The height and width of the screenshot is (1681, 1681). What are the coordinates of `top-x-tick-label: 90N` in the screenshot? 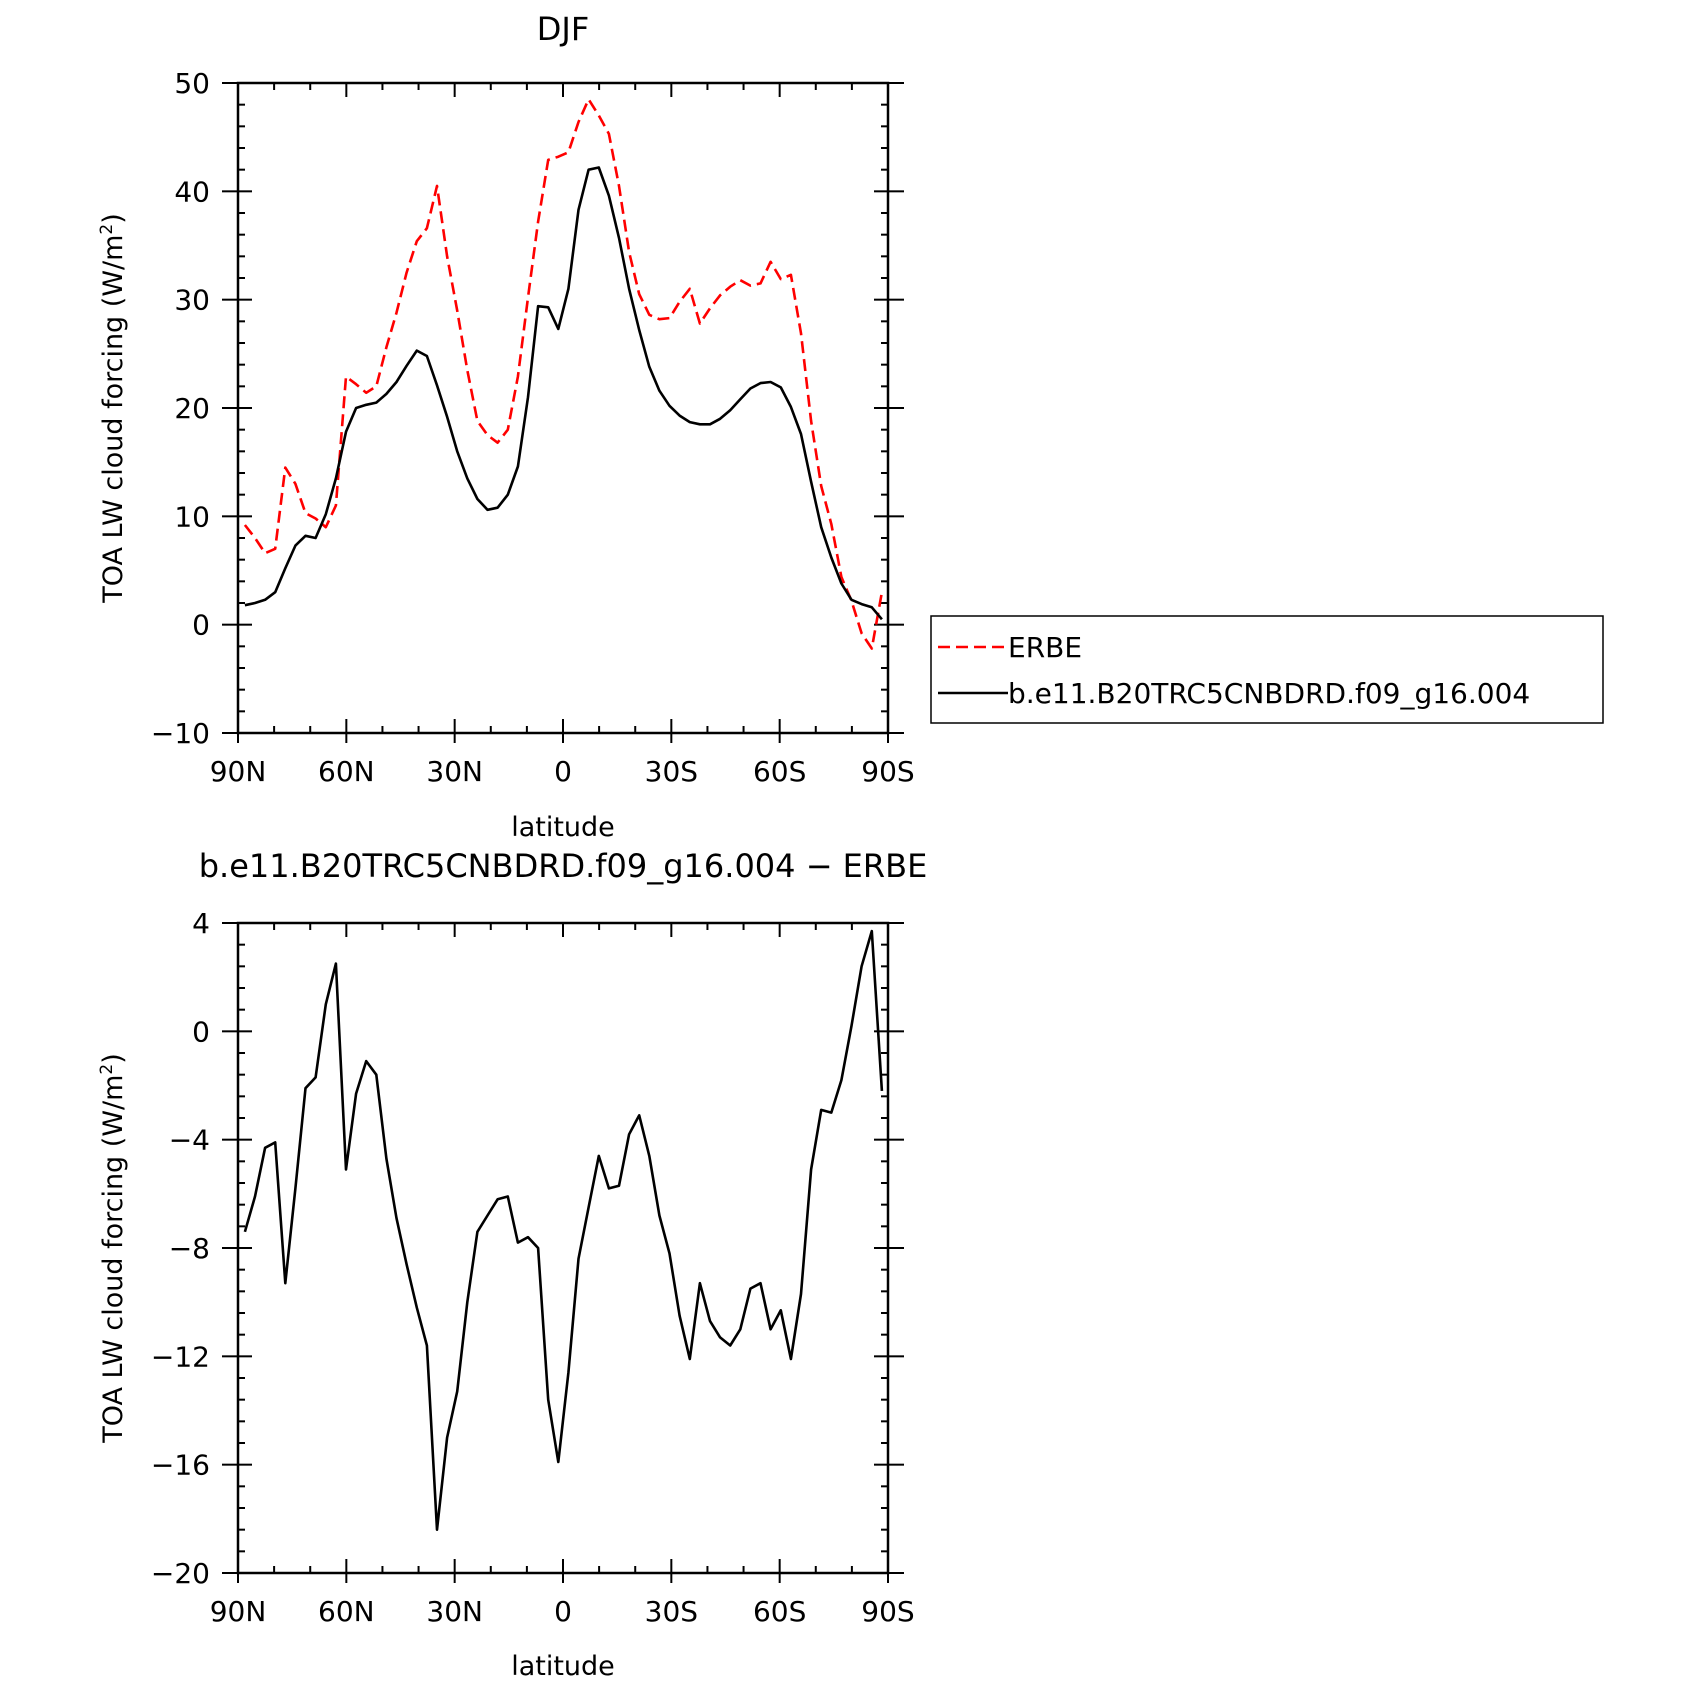 It's located at (238, 771).